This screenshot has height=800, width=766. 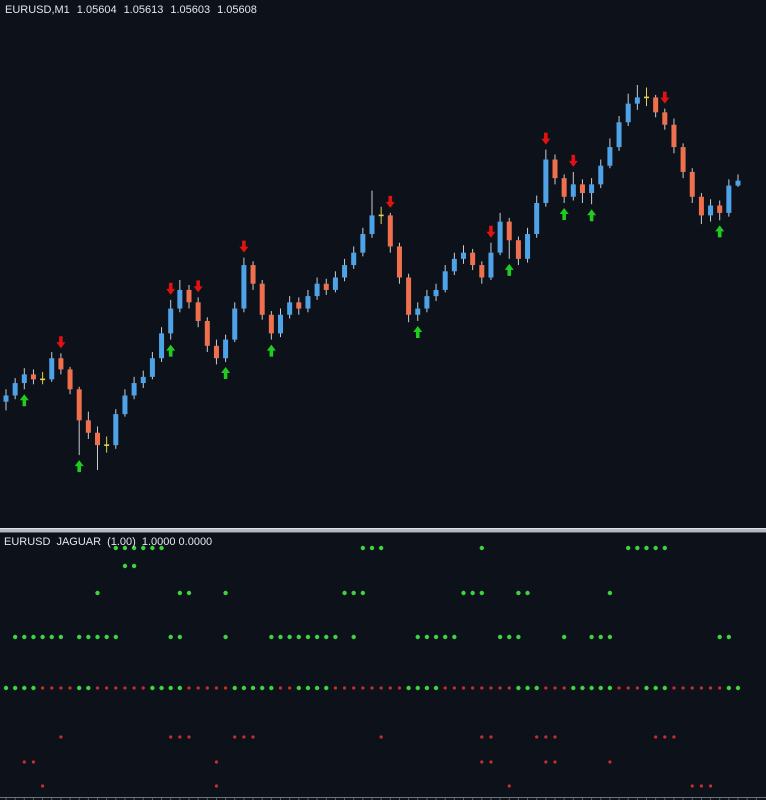 What do you see at coordinates (37, 10) in the screenshot?
I see `symbol-timeframe-label: EURUSD,M1` at bounding box center [37, 10].